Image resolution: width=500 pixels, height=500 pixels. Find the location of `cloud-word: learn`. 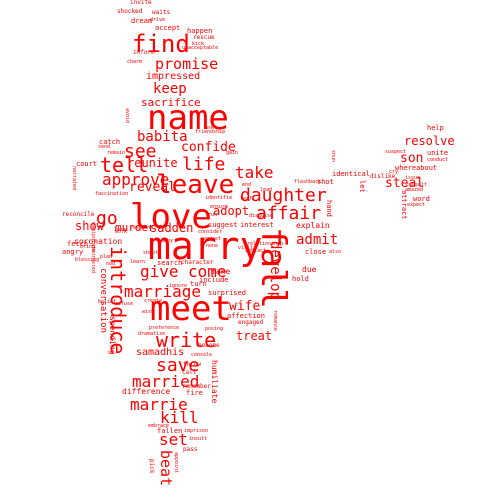

cloud-word: learn is located at coordinates (138, 262).